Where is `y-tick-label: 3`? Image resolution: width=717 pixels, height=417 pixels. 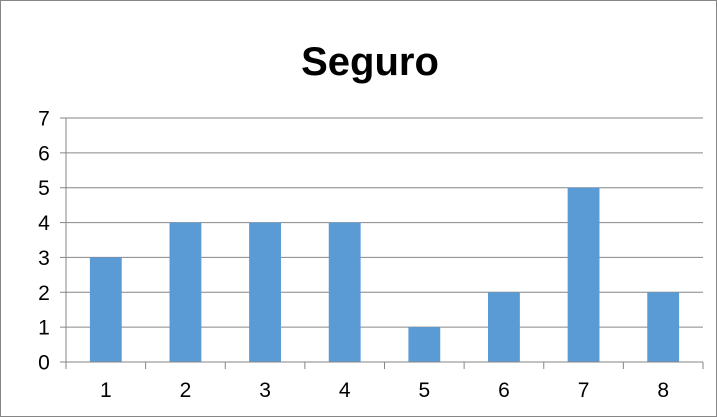
y-tick-label: 3 is located at coordinates (44, 258).